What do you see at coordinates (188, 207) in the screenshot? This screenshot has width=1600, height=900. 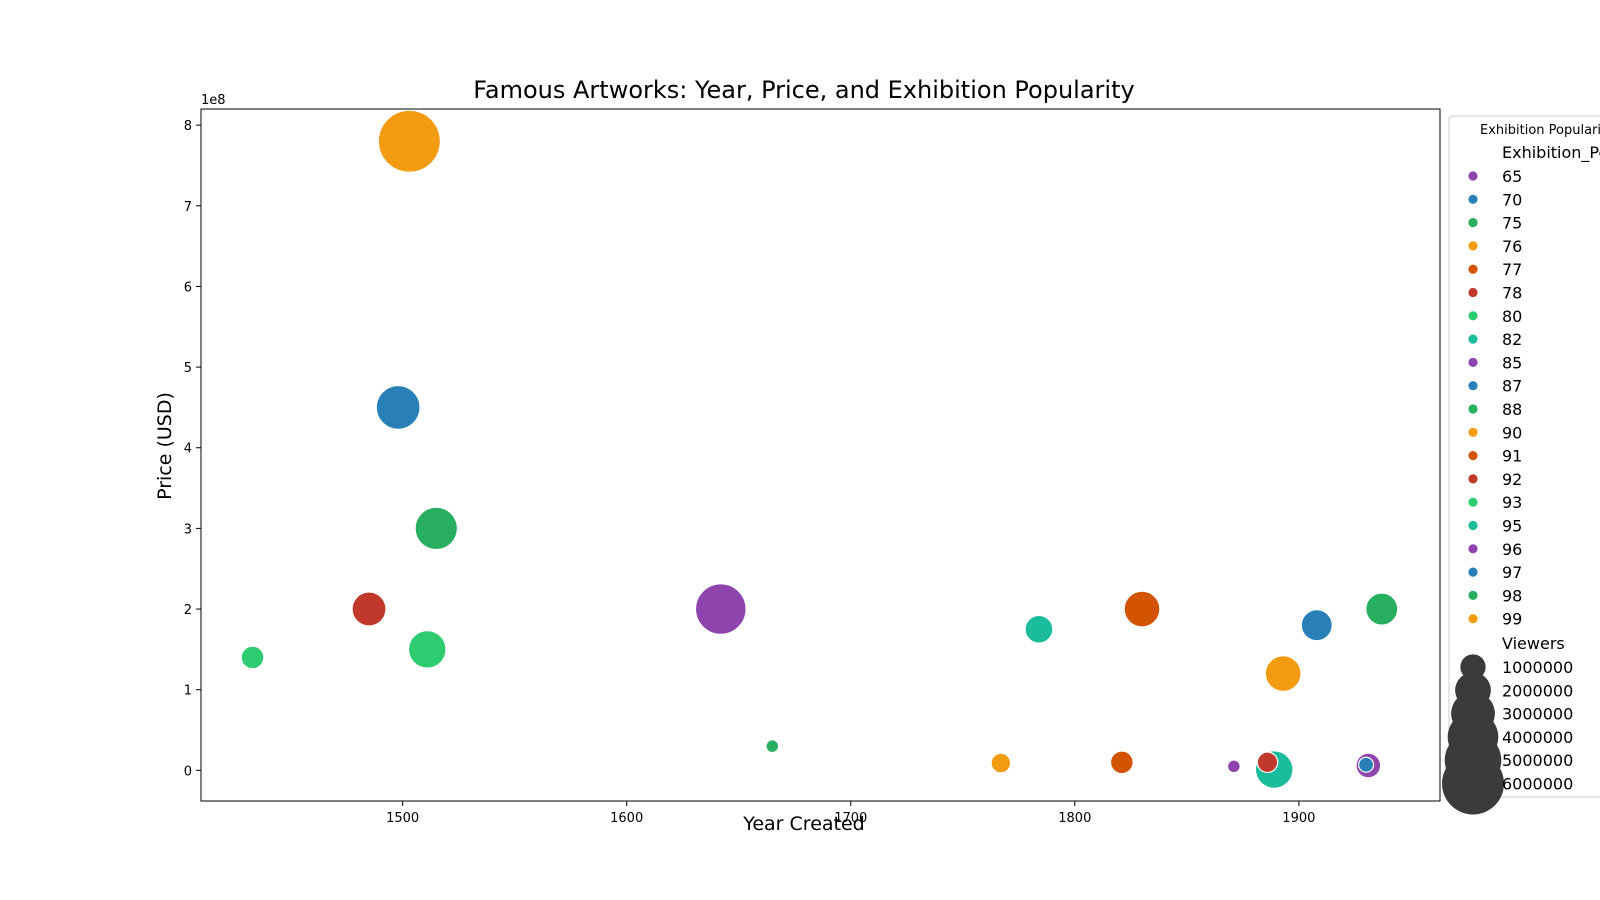 I see `y-tick-label: 7` at bounding box center [188, 207].